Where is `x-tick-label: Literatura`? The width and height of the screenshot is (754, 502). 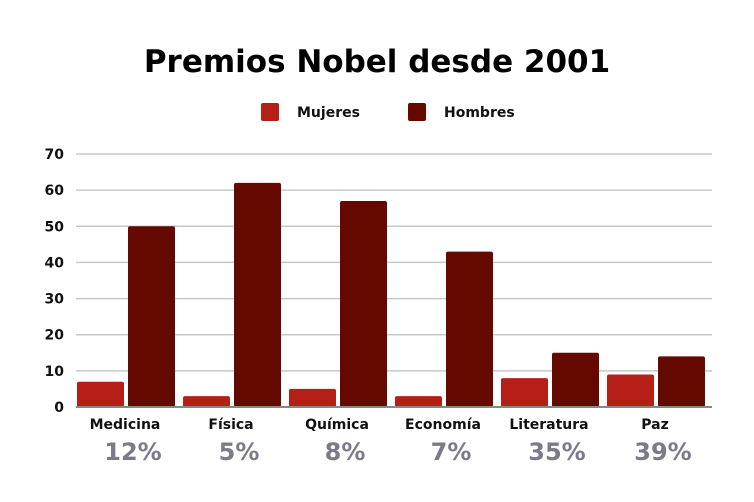 x-tick-label: Literatura is located at coordinates (548, 425).